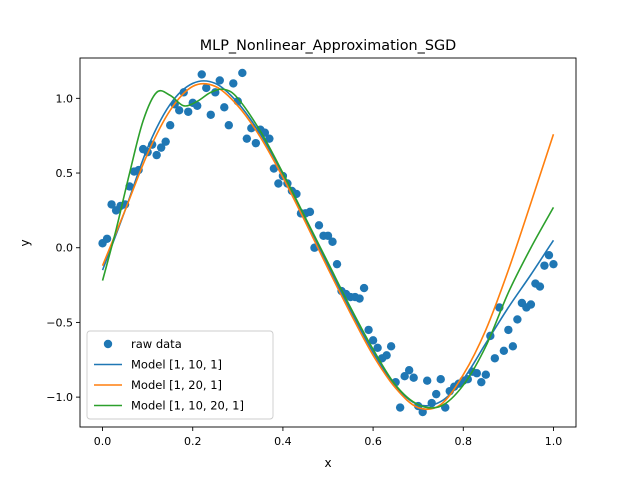  What do you see at coordinates (65, 98) in the screenshot?
I see `y-tick-label-0: 1.0` at bounding box center [65, 98].